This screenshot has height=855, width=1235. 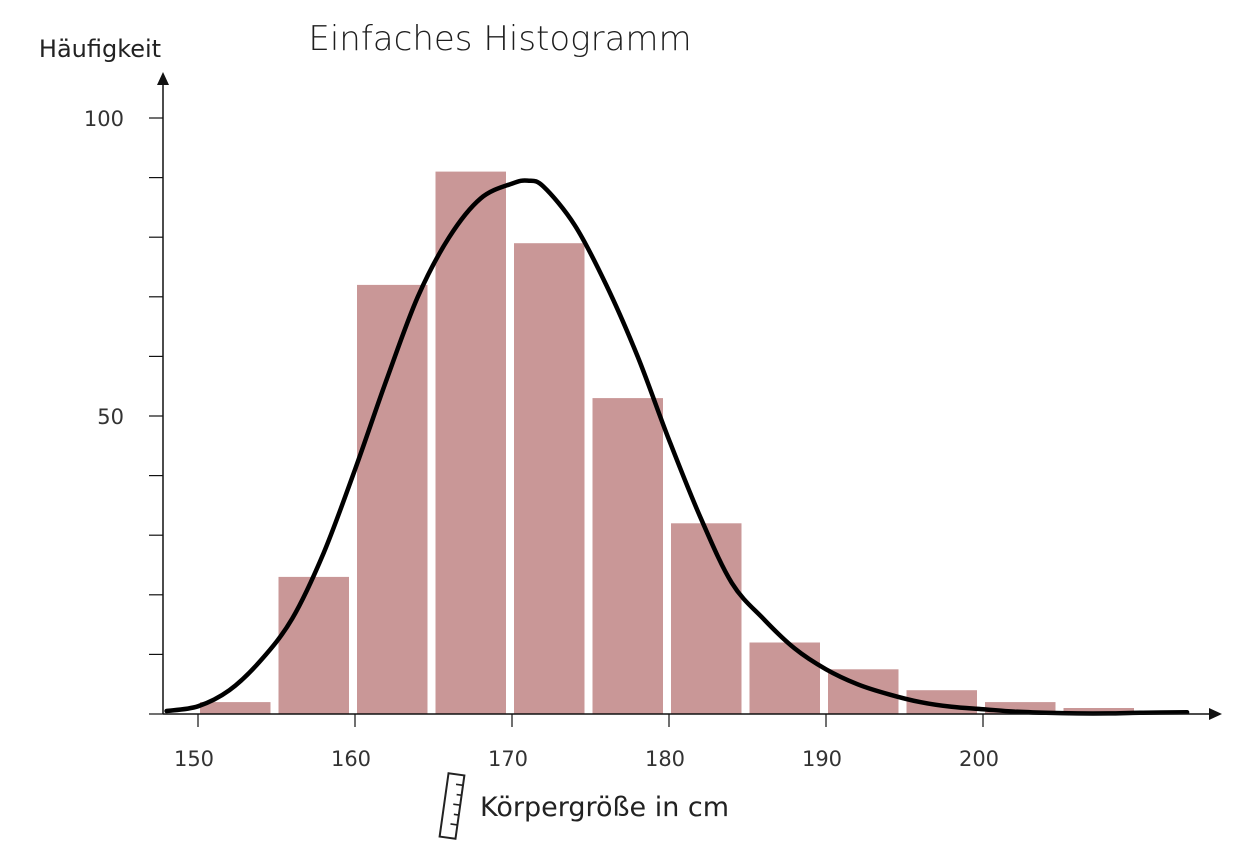 What do you see at coordinates (104, 119) in the screenshot?
I see `y-tick-label: 100` at bounding box center [104, 119].